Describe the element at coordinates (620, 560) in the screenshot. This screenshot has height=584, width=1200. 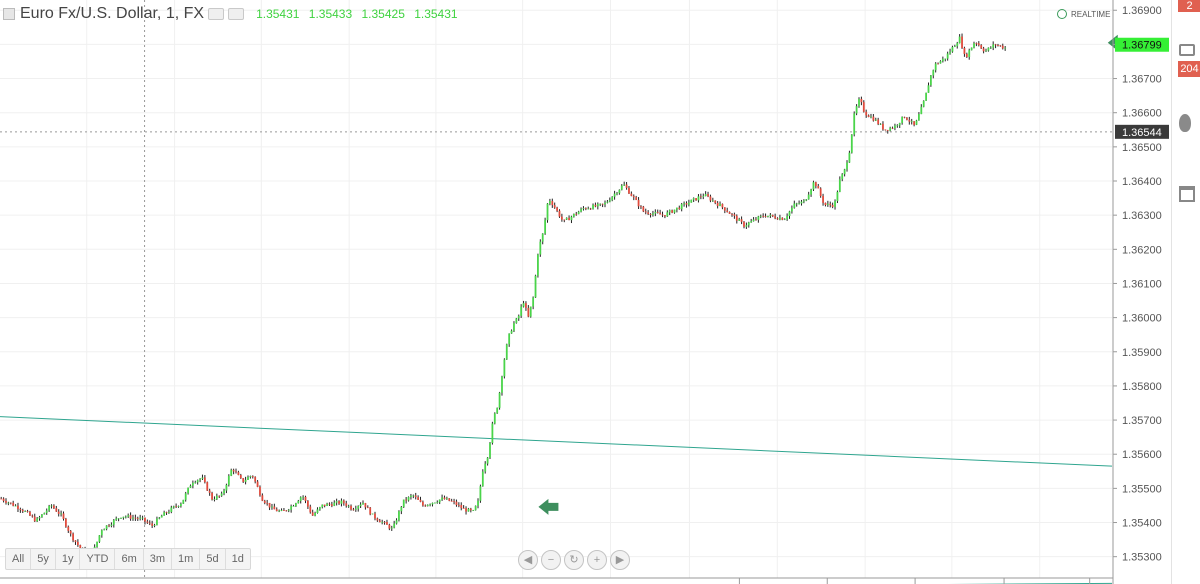
I see `scroll-right-button: ▶` at that location.